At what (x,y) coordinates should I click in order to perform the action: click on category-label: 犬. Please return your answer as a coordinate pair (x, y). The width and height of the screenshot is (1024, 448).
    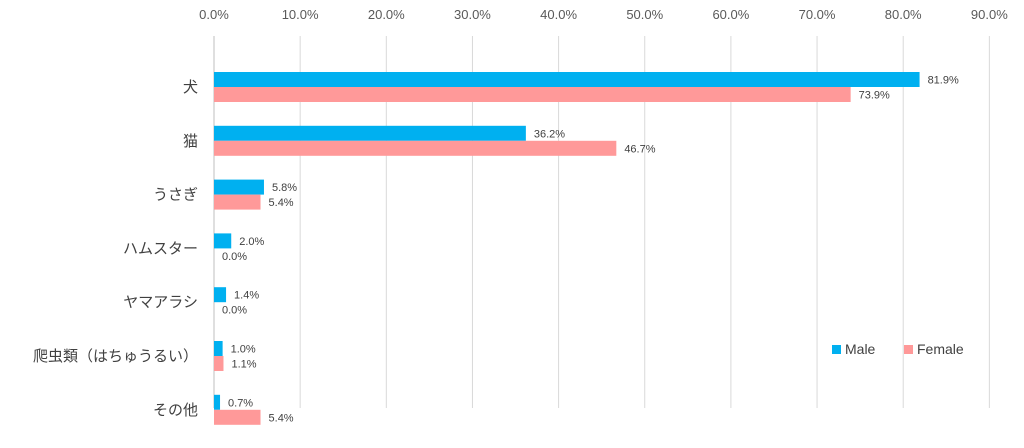
    Looking at the image, I should click on (190, 87).